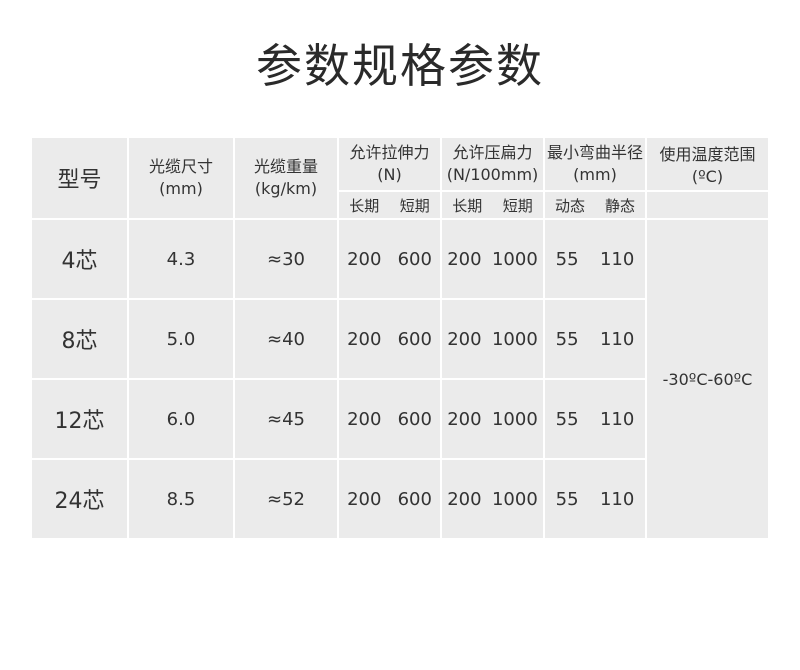 This screenshot has width=800, height=670. I want to click on cell-size: 5.0, so click(181, 339).